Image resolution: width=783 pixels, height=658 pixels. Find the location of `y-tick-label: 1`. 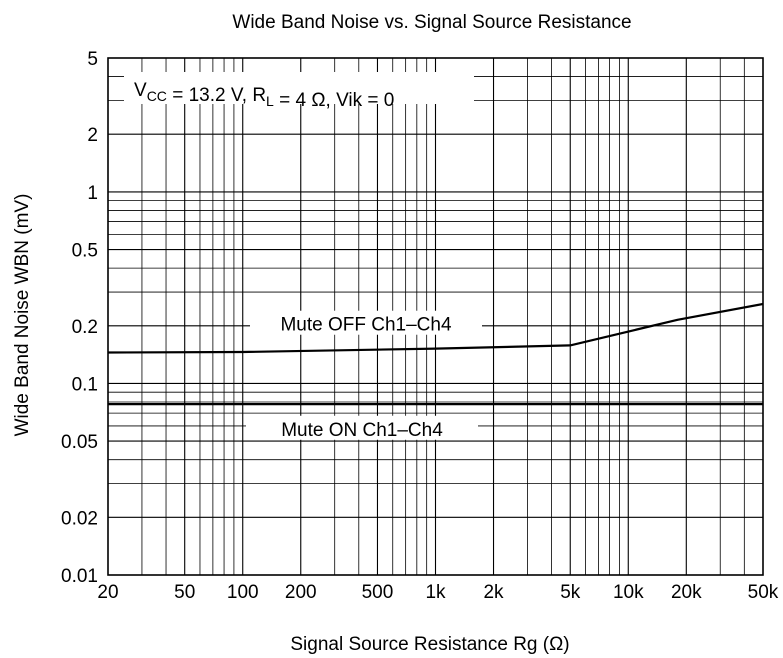

y-tick-label: 1 is located at coordinates (92, 193).